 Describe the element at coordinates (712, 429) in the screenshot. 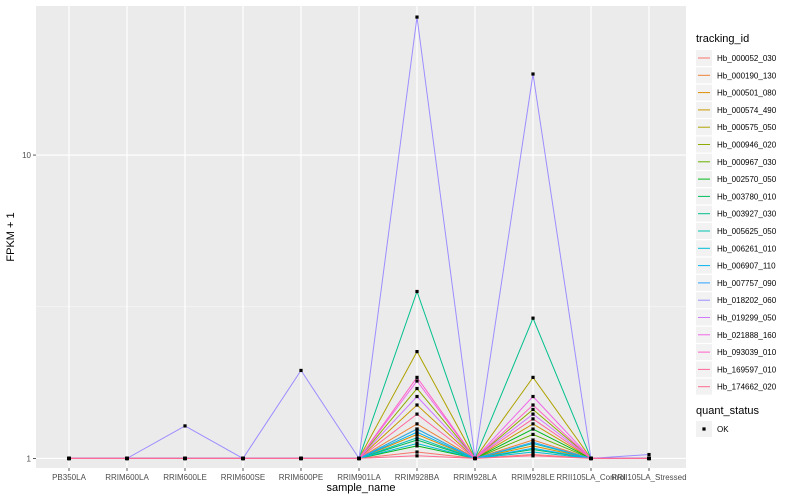

I see `legend-shape-items: OK` at that location.